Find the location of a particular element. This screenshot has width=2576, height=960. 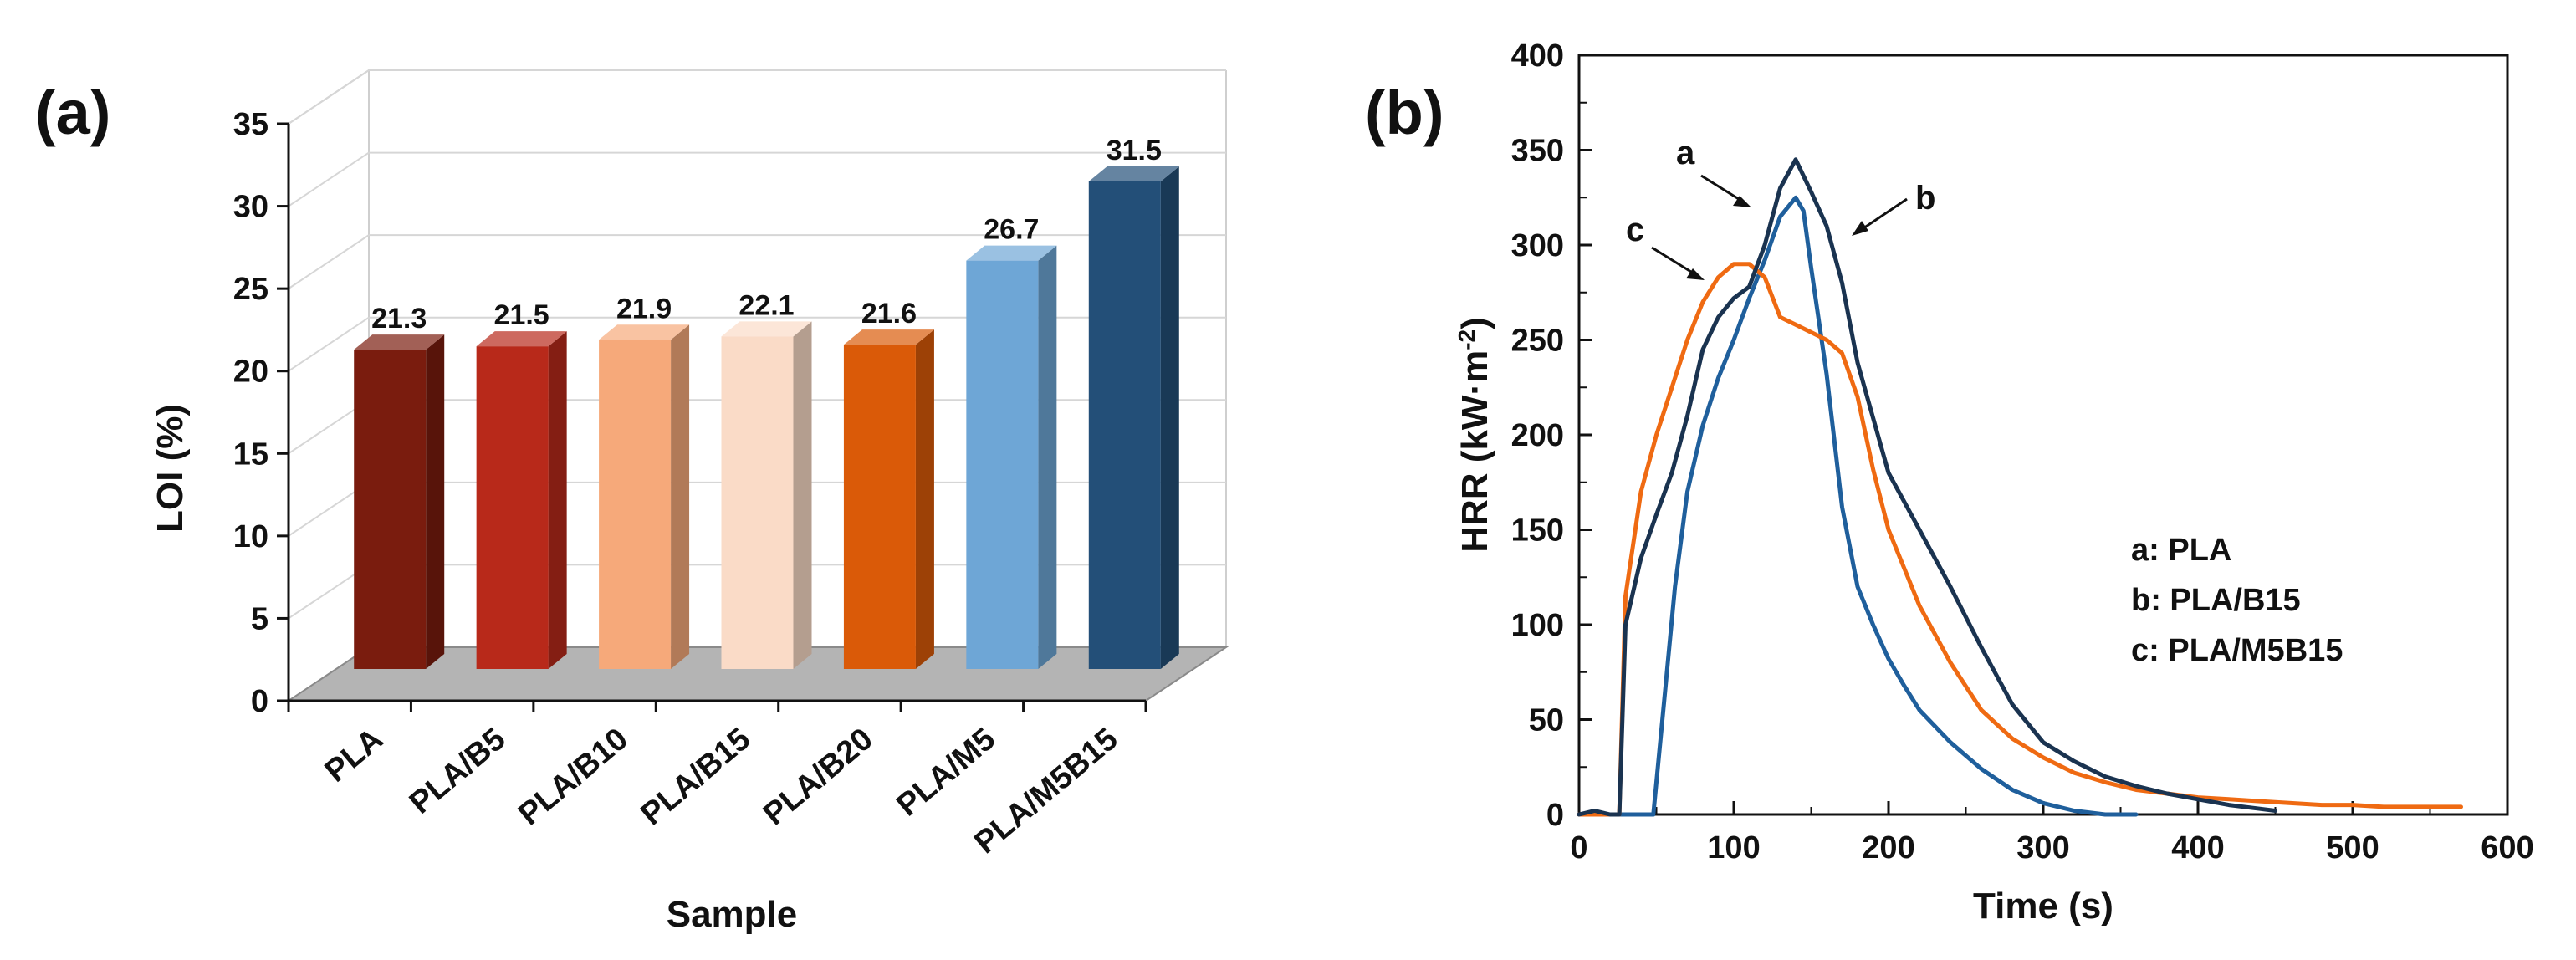

annotation-b-arrowhead is located at coordinates (1860, 228).